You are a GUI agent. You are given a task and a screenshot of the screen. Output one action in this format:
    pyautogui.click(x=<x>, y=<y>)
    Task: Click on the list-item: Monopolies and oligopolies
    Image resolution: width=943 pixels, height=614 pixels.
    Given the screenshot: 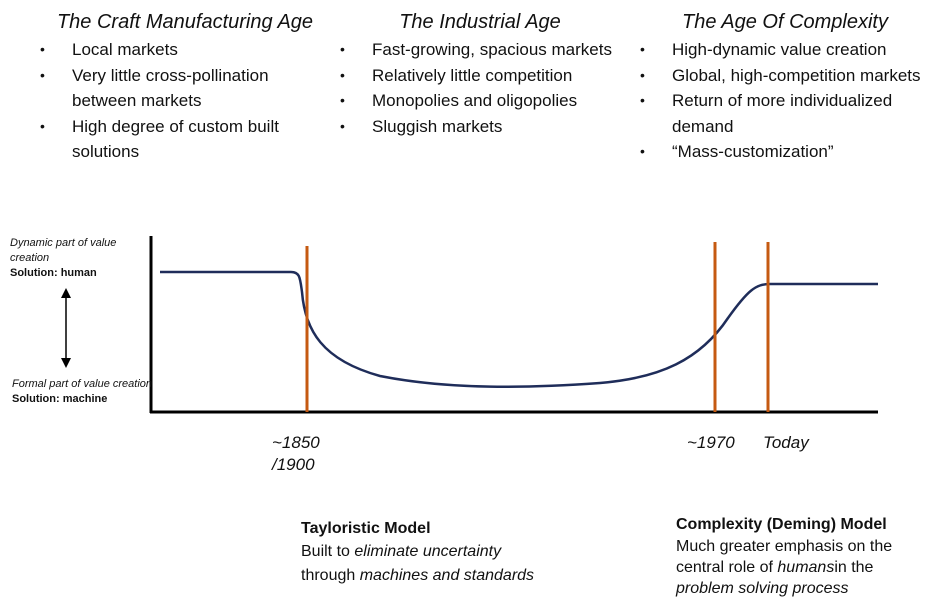 What is the action you would take?
    pyautogui.click(x=480, y=101)
    